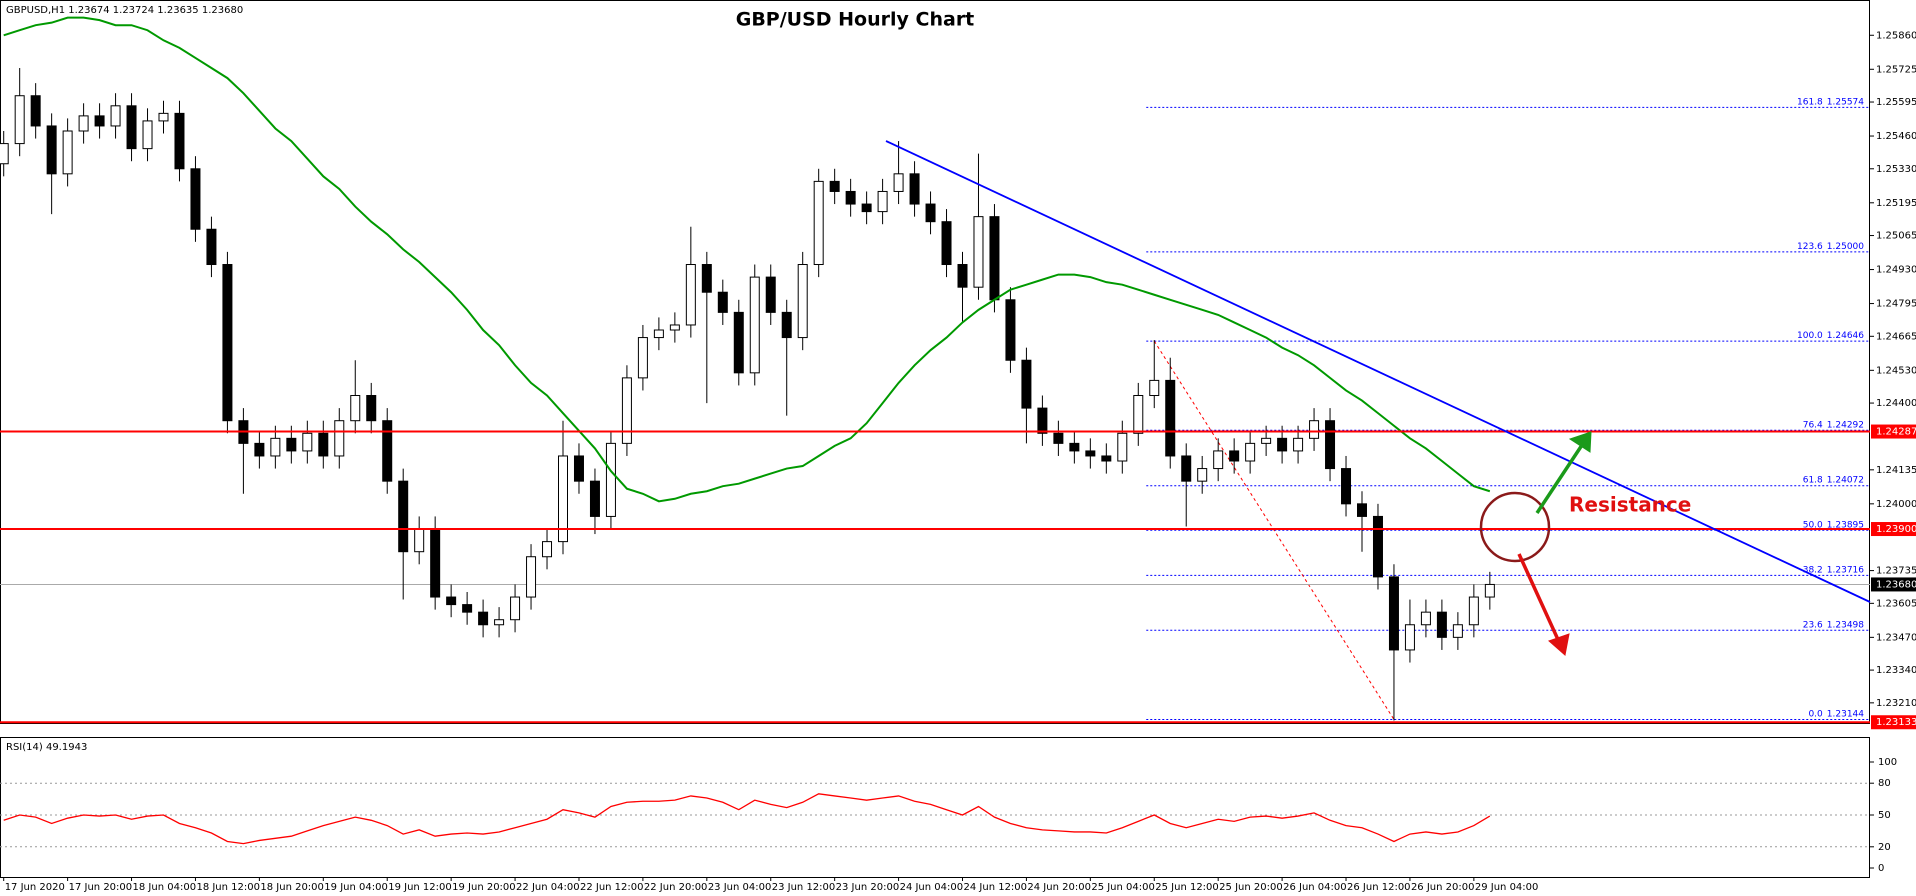 The height and width of the screenshot is (896, 1916). I want to click on y-tick-label: 100, so click(1887, 762).